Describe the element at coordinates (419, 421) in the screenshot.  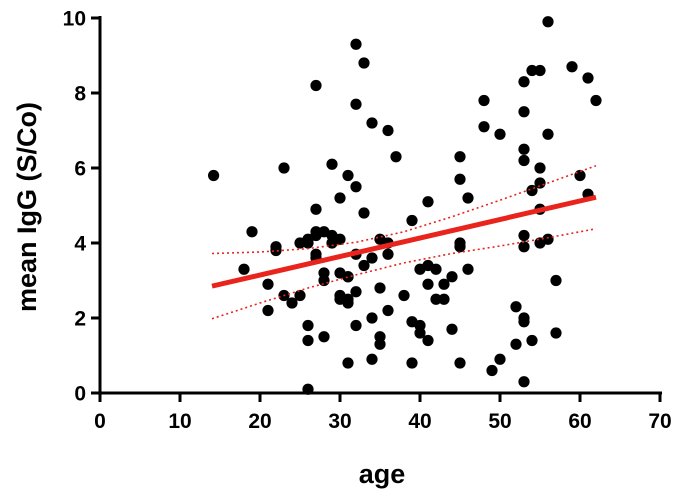
I see `x-tick-label: 40` at that location.